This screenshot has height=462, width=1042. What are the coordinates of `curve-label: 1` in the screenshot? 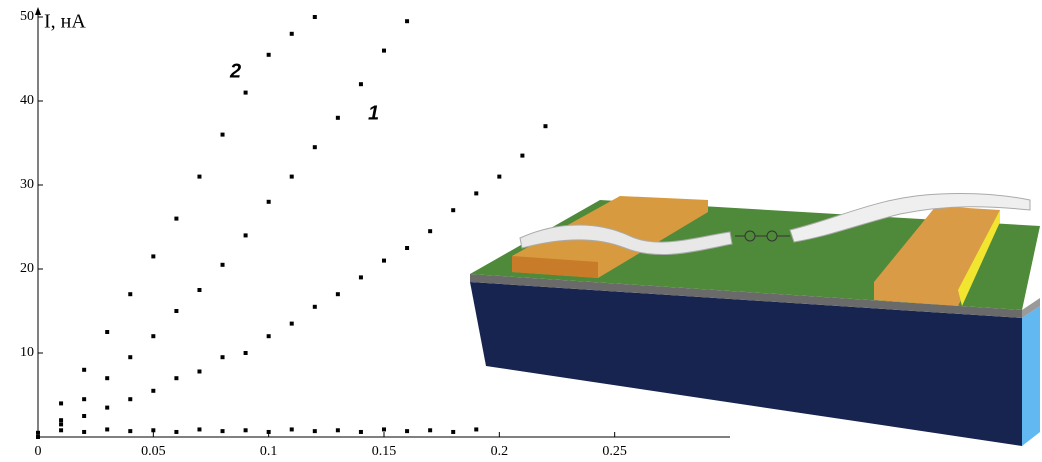 It's located at (373, 113).